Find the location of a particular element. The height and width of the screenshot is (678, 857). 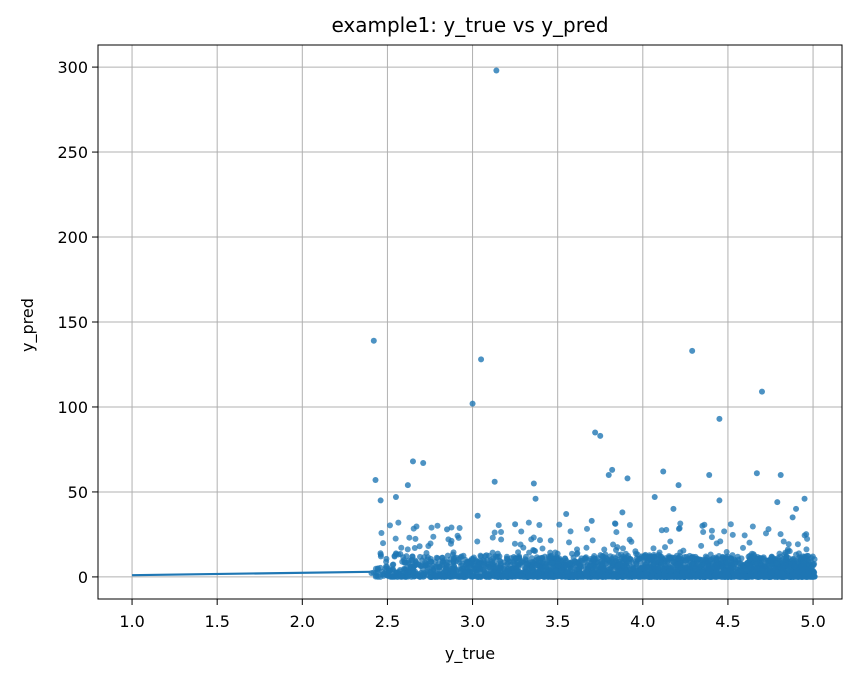

y-tick-label: 250 is located at coordinates (72, 152).